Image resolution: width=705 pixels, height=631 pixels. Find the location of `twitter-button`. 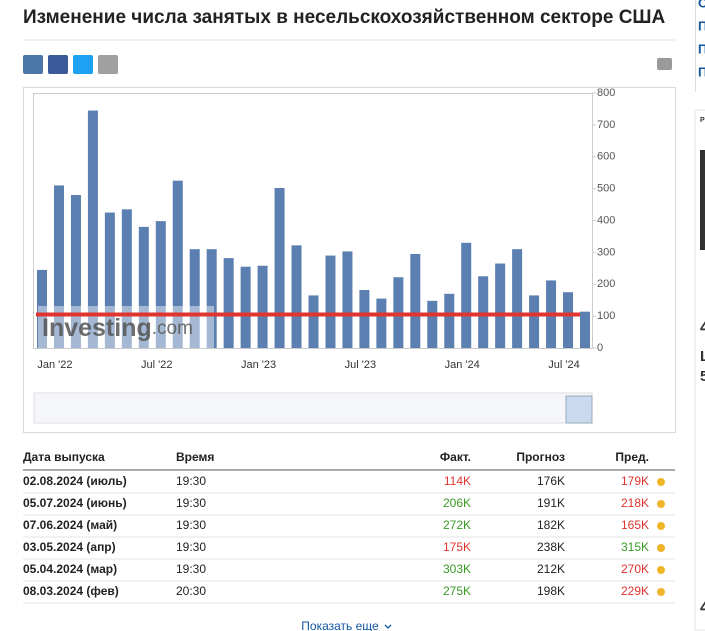

twitter-button is located at coordinates (83, 64).